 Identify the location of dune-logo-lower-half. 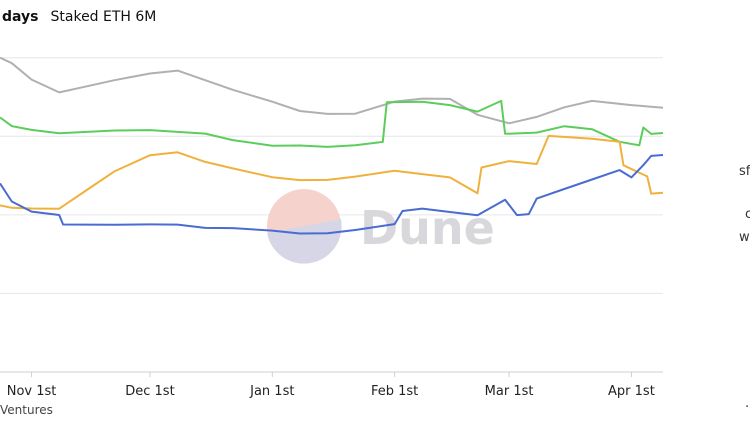
(304, 241).